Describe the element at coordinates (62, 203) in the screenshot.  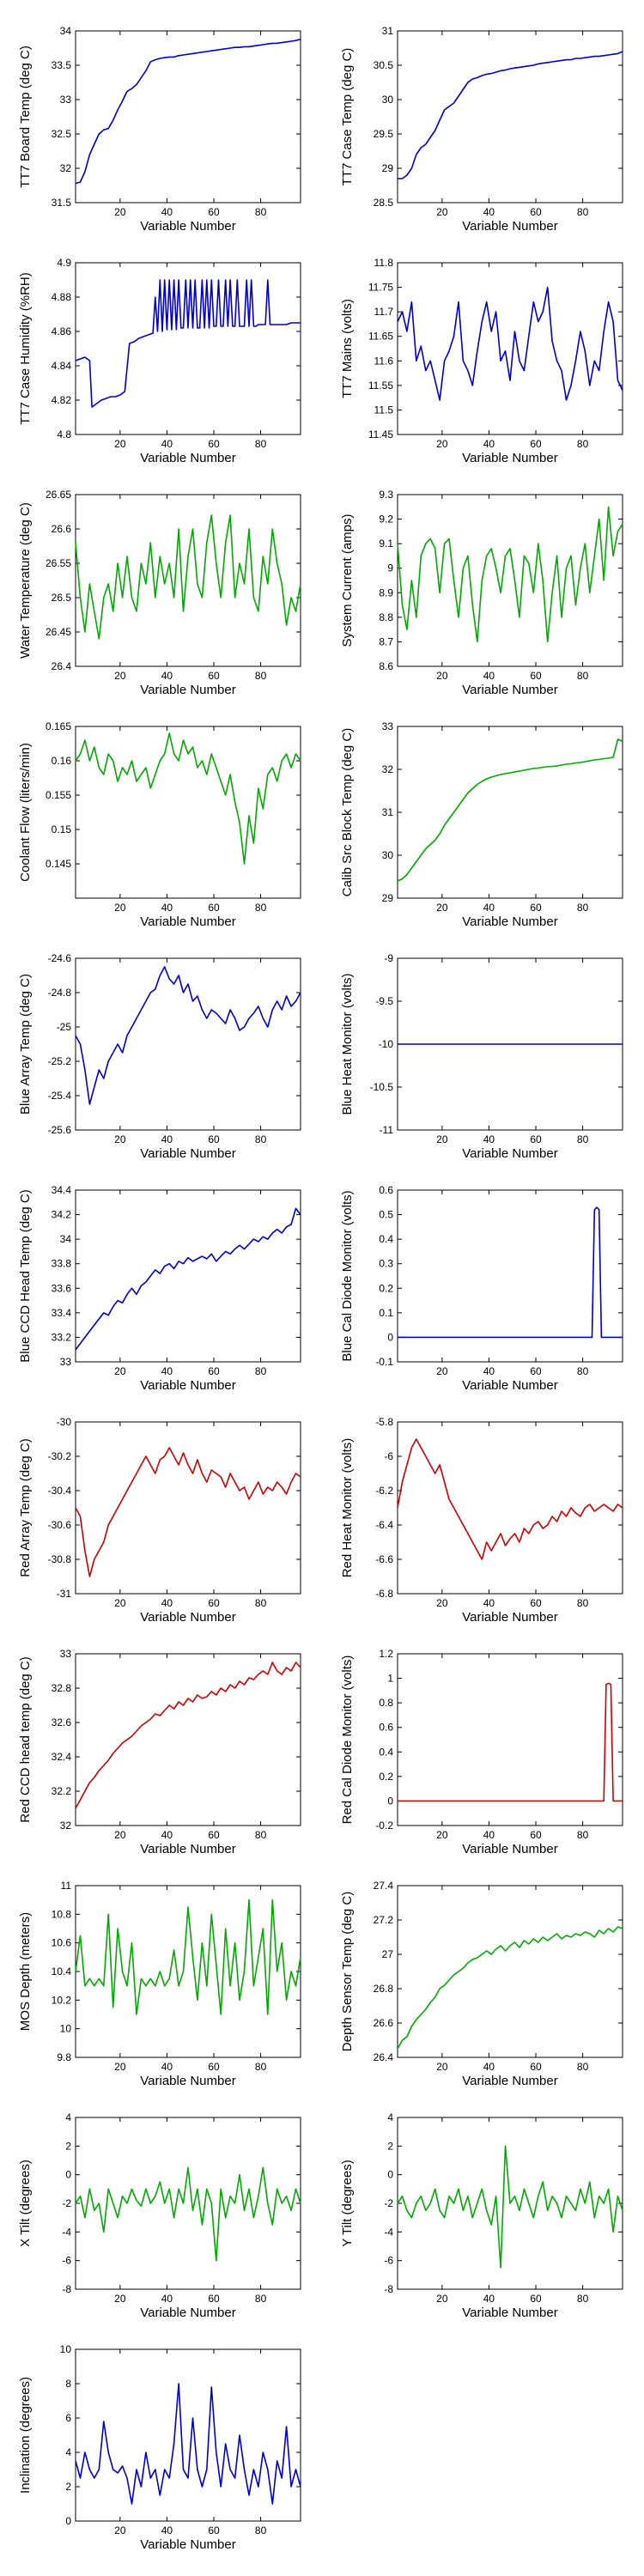
I see `y-tick-label: 31.5` at that location.